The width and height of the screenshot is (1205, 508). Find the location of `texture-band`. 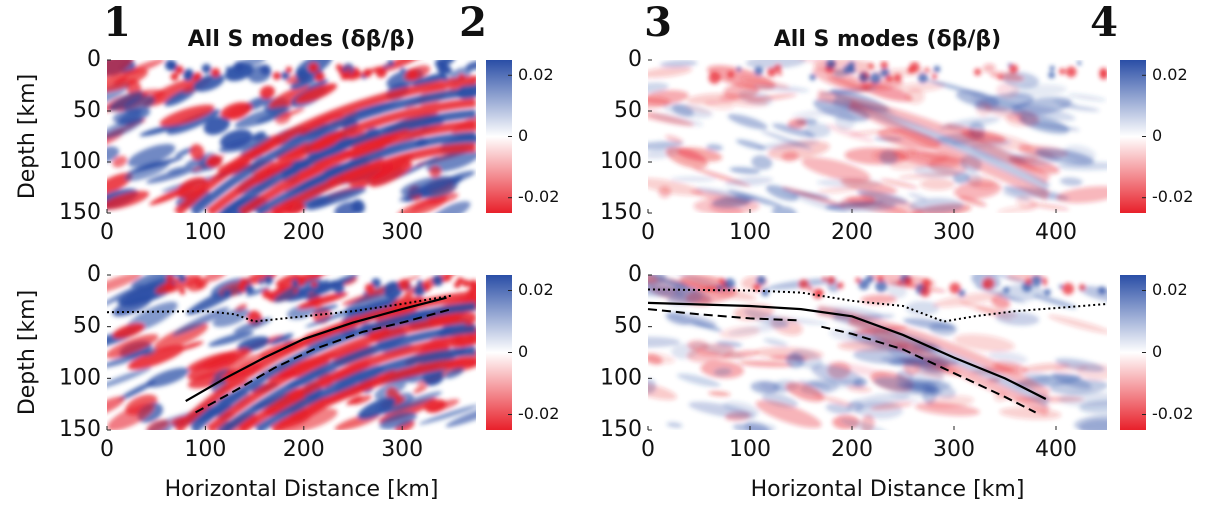

texture-band is located at coordinates (373, 393).